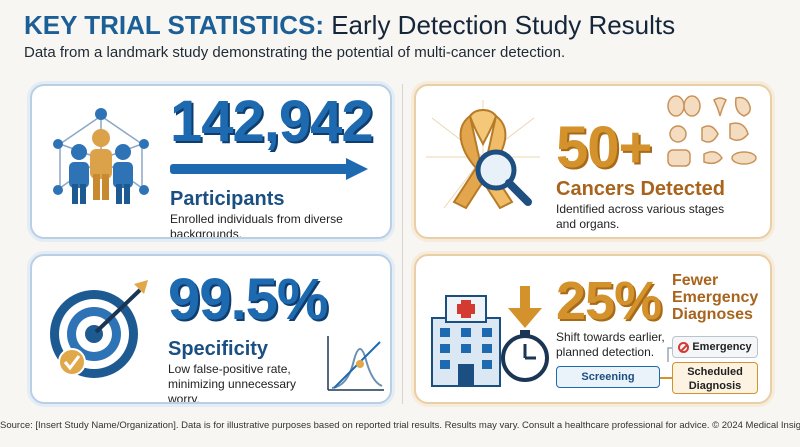 The width and height of the screenshot is (800, 447). Describe the element at coordinates (712, 131) in the screenshot. I see `organs-icon` at that location.